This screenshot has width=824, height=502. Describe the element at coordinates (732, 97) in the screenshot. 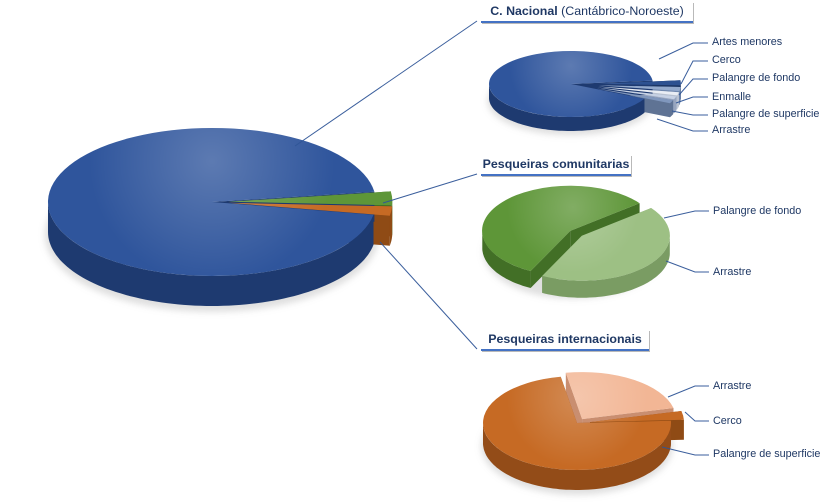

I see `label-nacional-enmalle: Enmalle` at that location.